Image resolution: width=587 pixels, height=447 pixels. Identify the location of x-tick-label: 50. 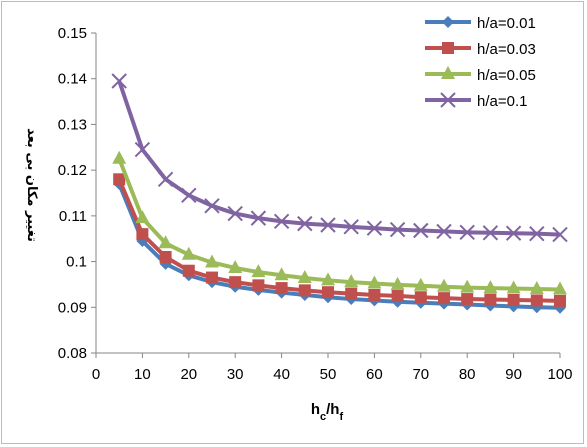
(328, 374).